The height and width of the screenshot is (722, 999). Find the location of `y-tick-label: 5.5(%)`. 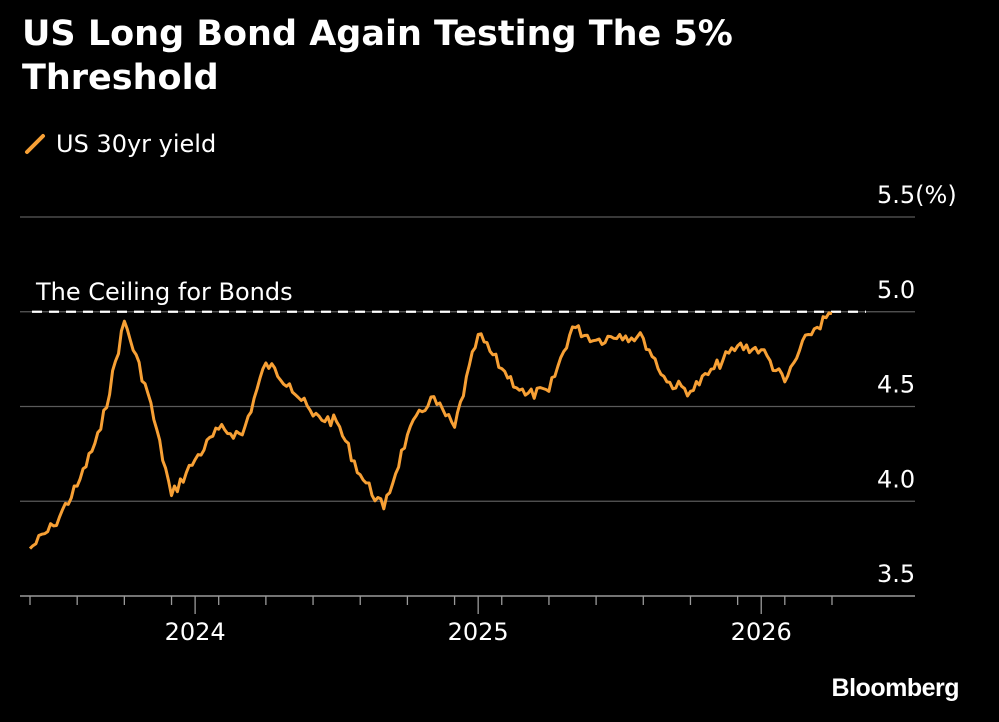

y-tick-label: 5.5(%) is located at coordinates (917, 195).